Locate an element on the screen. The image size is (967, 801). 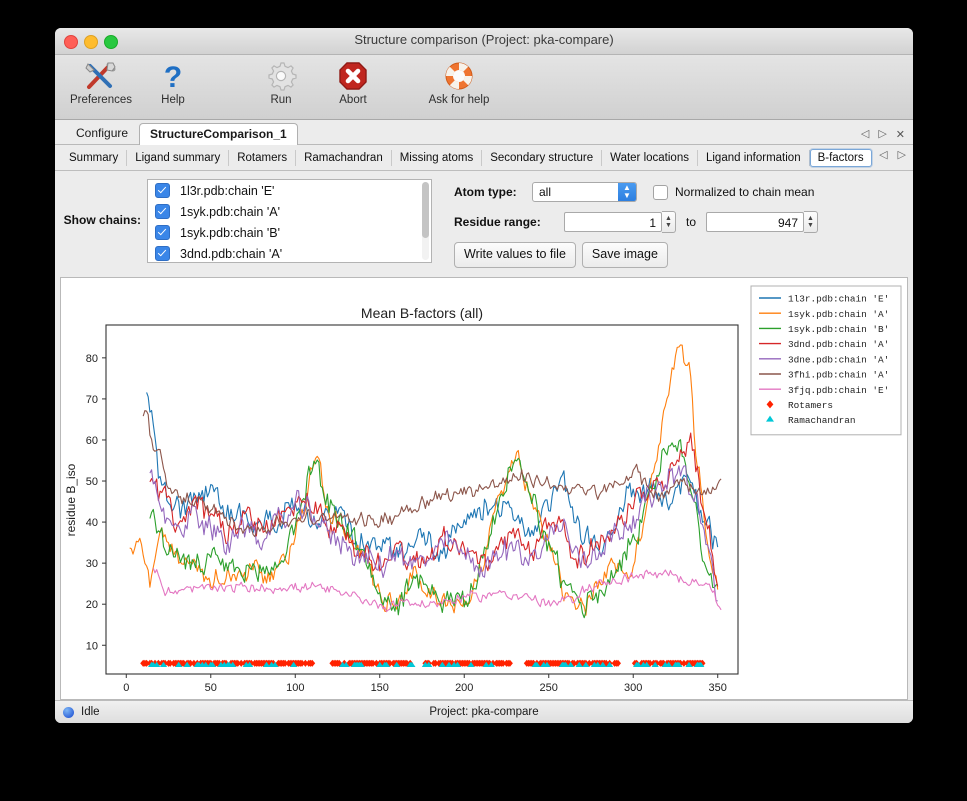
toolbar-button-ask-for-help: Ask for help is located at coordinates (459, 80).